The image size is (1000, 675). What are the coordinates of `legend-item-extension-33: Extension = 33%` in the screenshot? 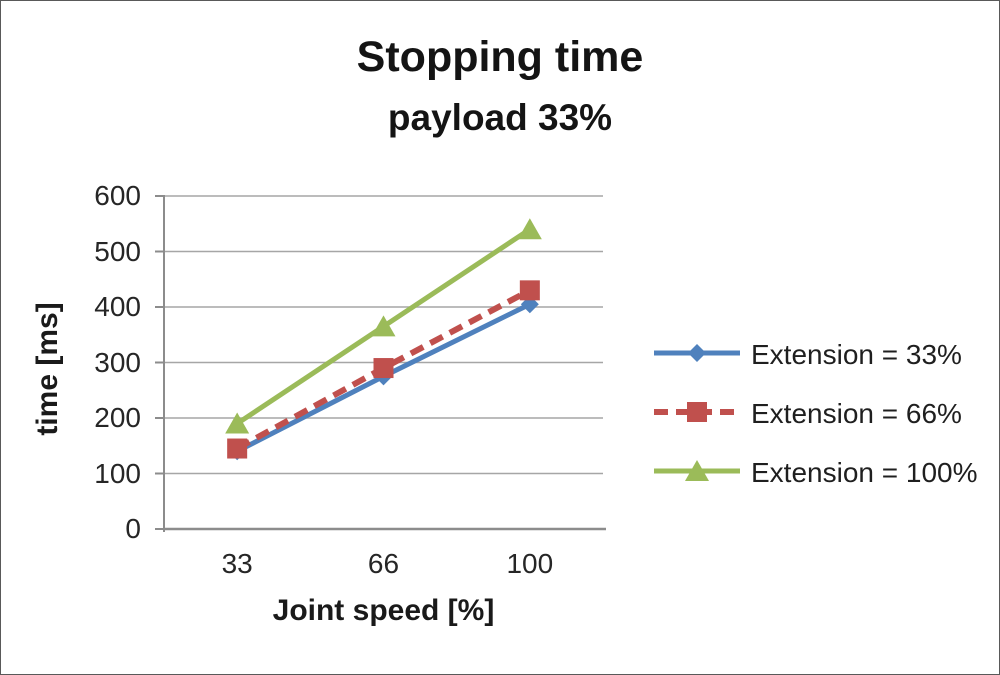 It's located at (814, 355).